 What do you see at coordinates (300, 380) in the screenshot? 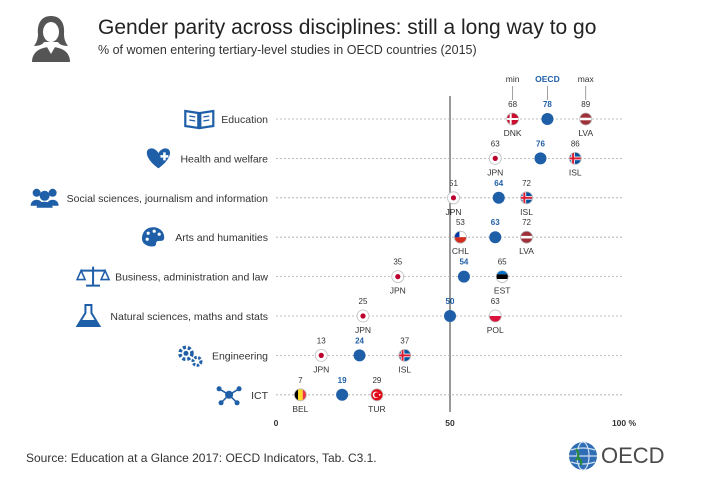
I see `min-value-label: 7` at bounding box center [300, 380].